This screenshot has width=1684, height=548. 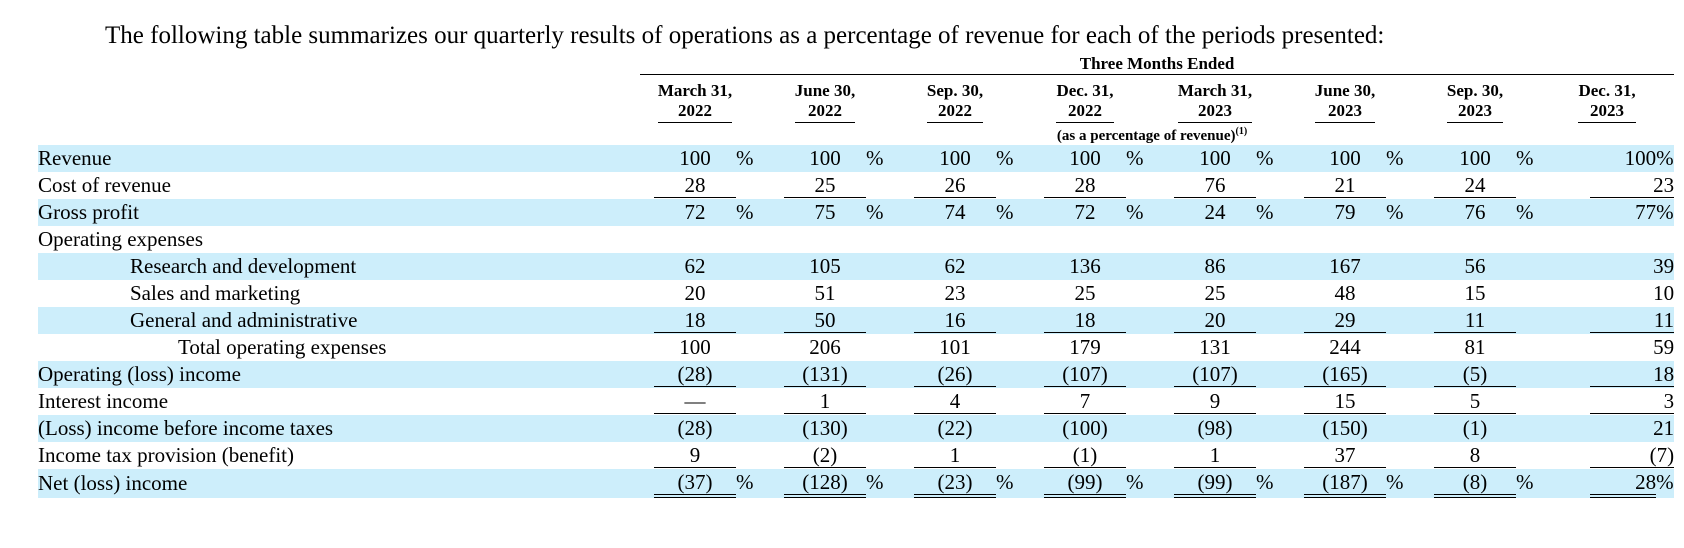 I want to click on table-cell: 25, so click(x=1085, y=293).